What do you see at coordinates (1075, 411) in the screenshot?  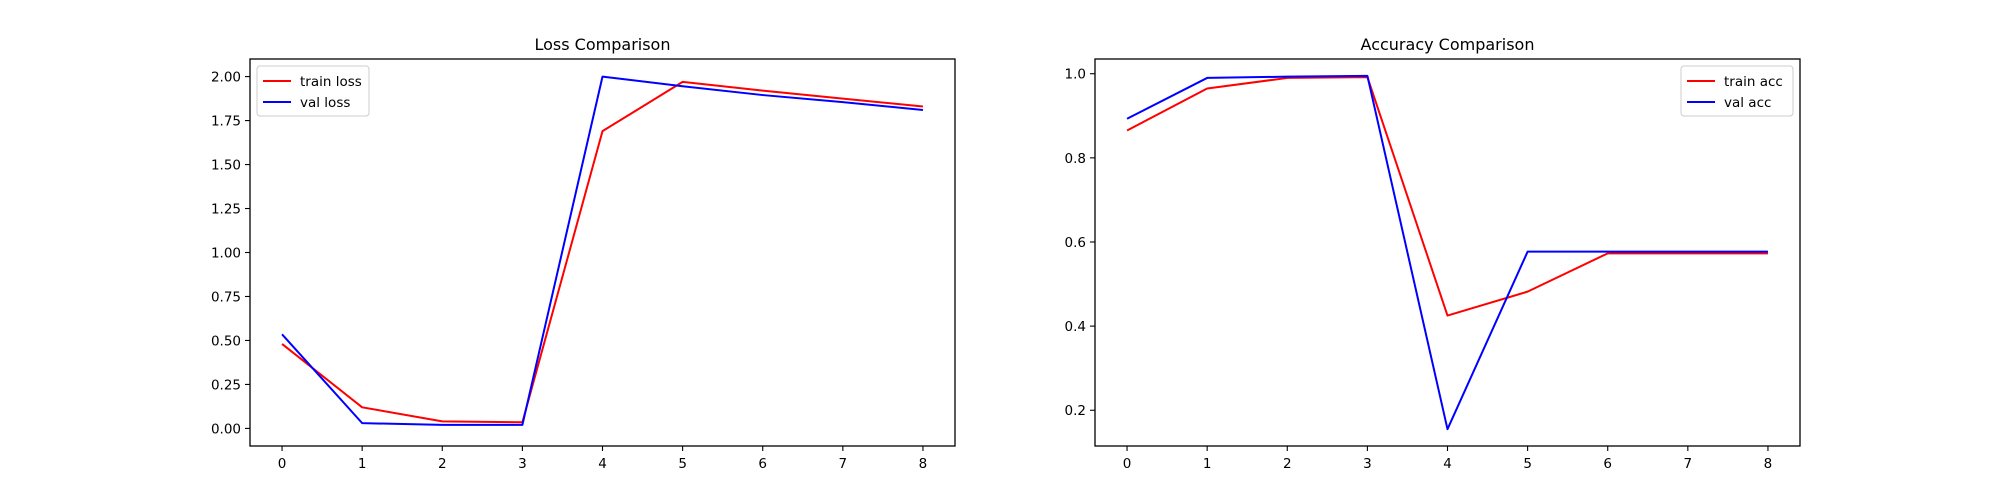 I see `accuracy-comparison-y-tick-label: 0.2` at bounding box center [1075, 411].